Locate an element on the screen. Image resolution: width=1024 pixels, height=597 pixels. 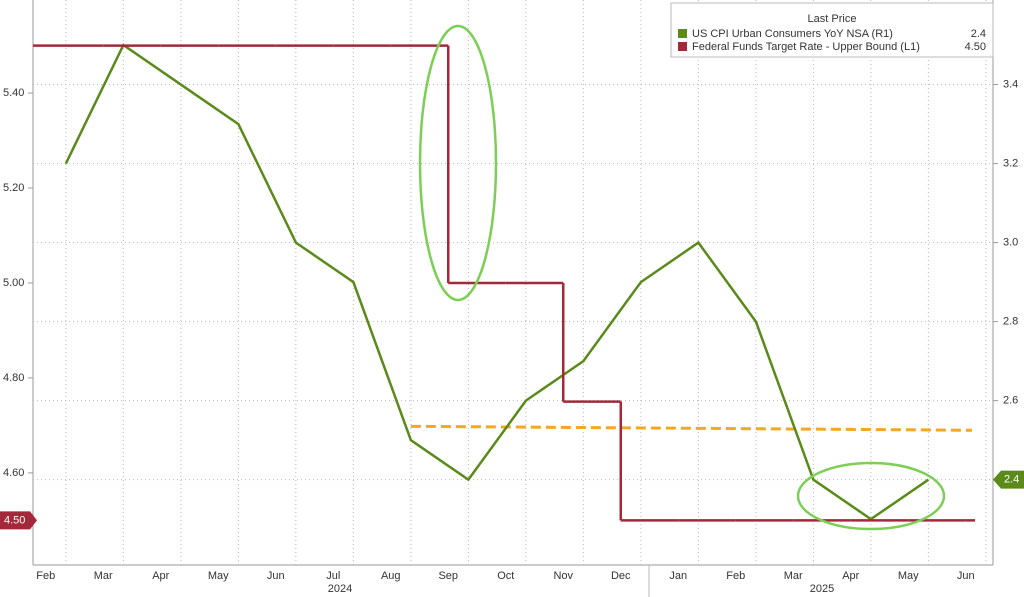
y2-tick-label: 2.8 is located at coordinates (1010, 322).